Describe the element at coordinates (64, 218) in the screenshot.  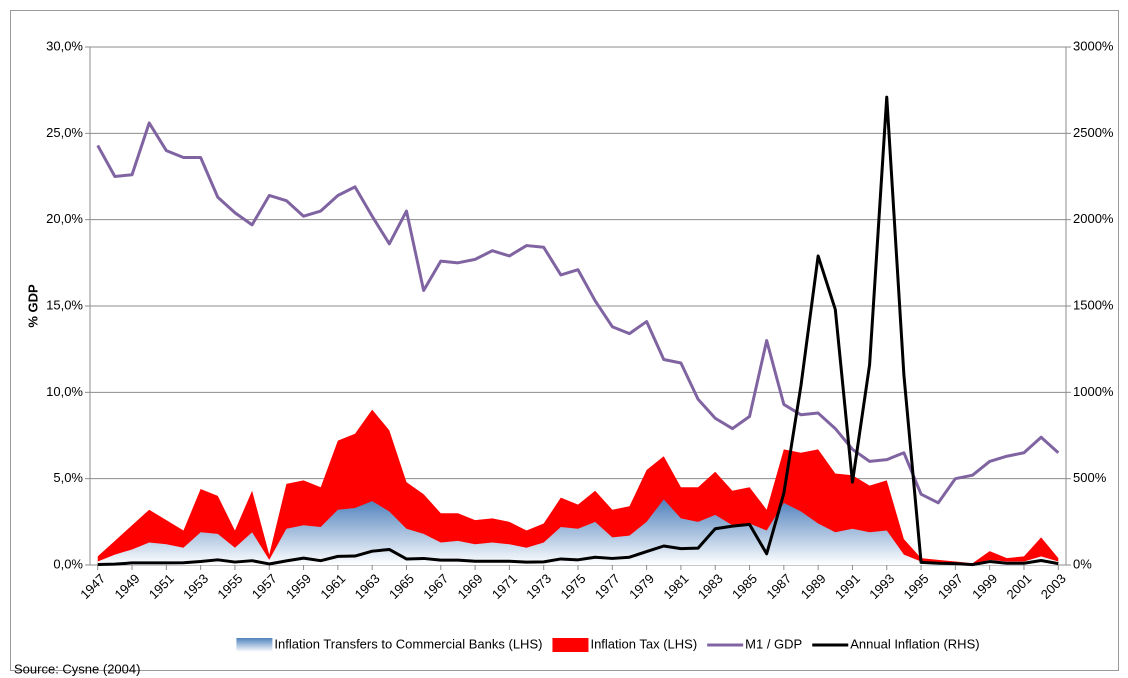
I see `y-tick-label: 20,0%` at that location.